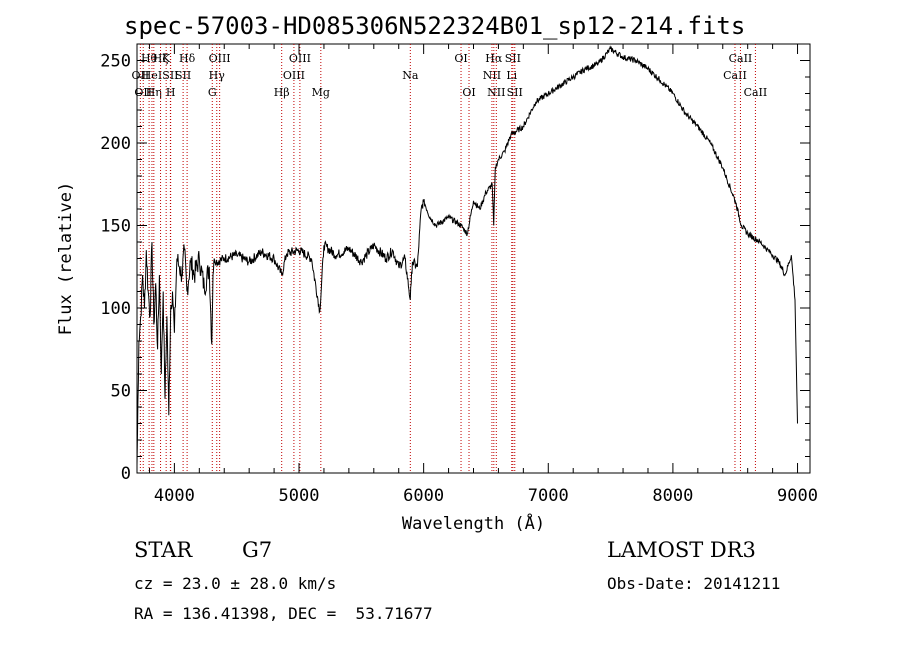  Describe the element at coordinates (217, 75) in the screenshot. I see `line-label: Hγ` at that location.